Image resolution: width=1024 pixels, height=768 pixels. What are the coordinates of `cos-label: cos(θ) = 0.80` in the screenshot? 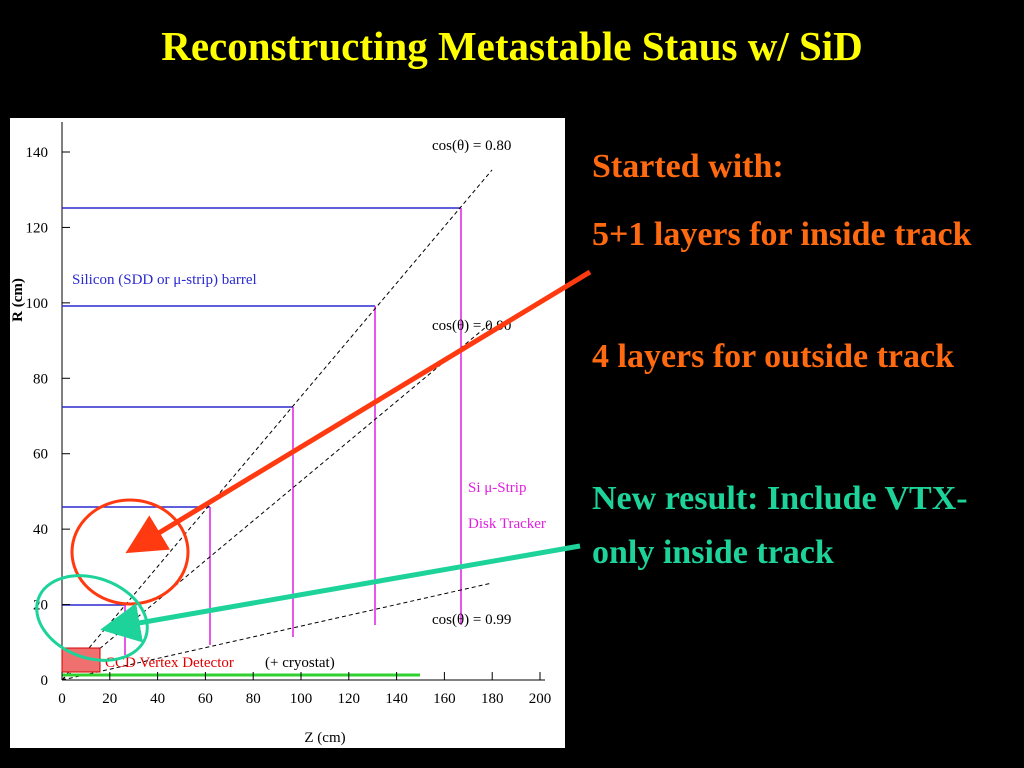 It's located at (471, 146).